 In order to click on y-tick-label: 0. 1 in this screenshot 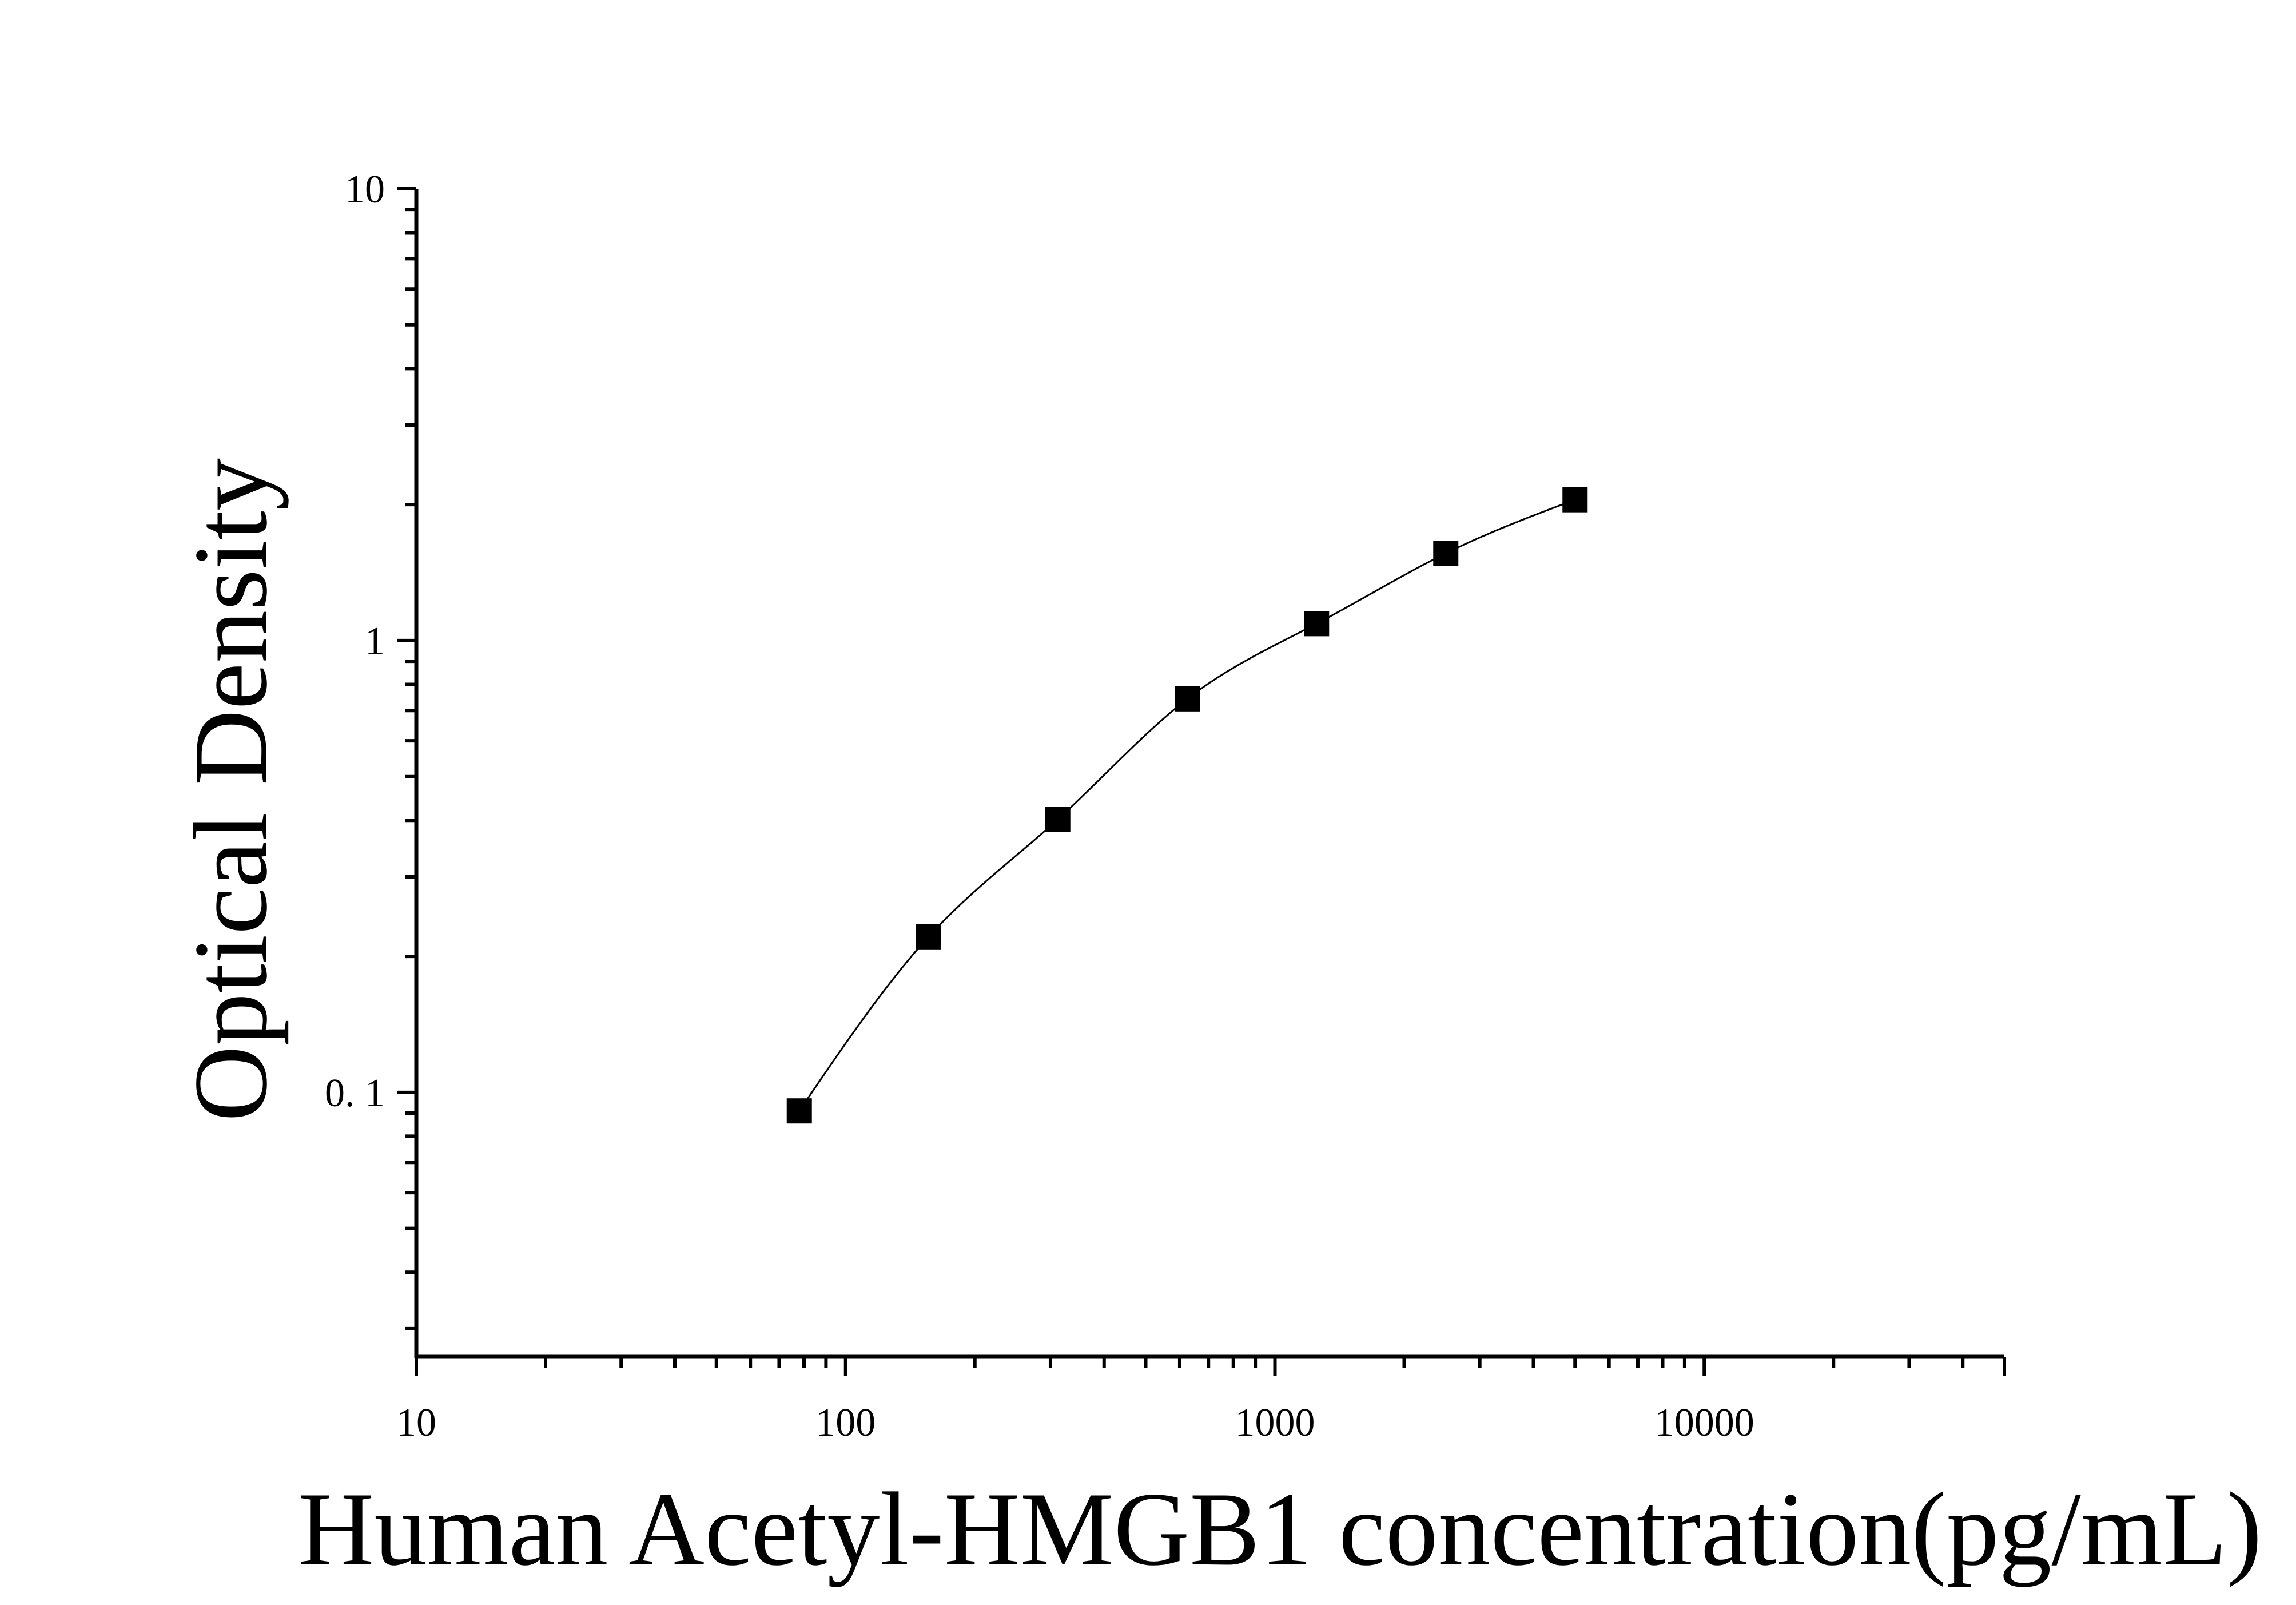, I will do `click(355, 1093)`.